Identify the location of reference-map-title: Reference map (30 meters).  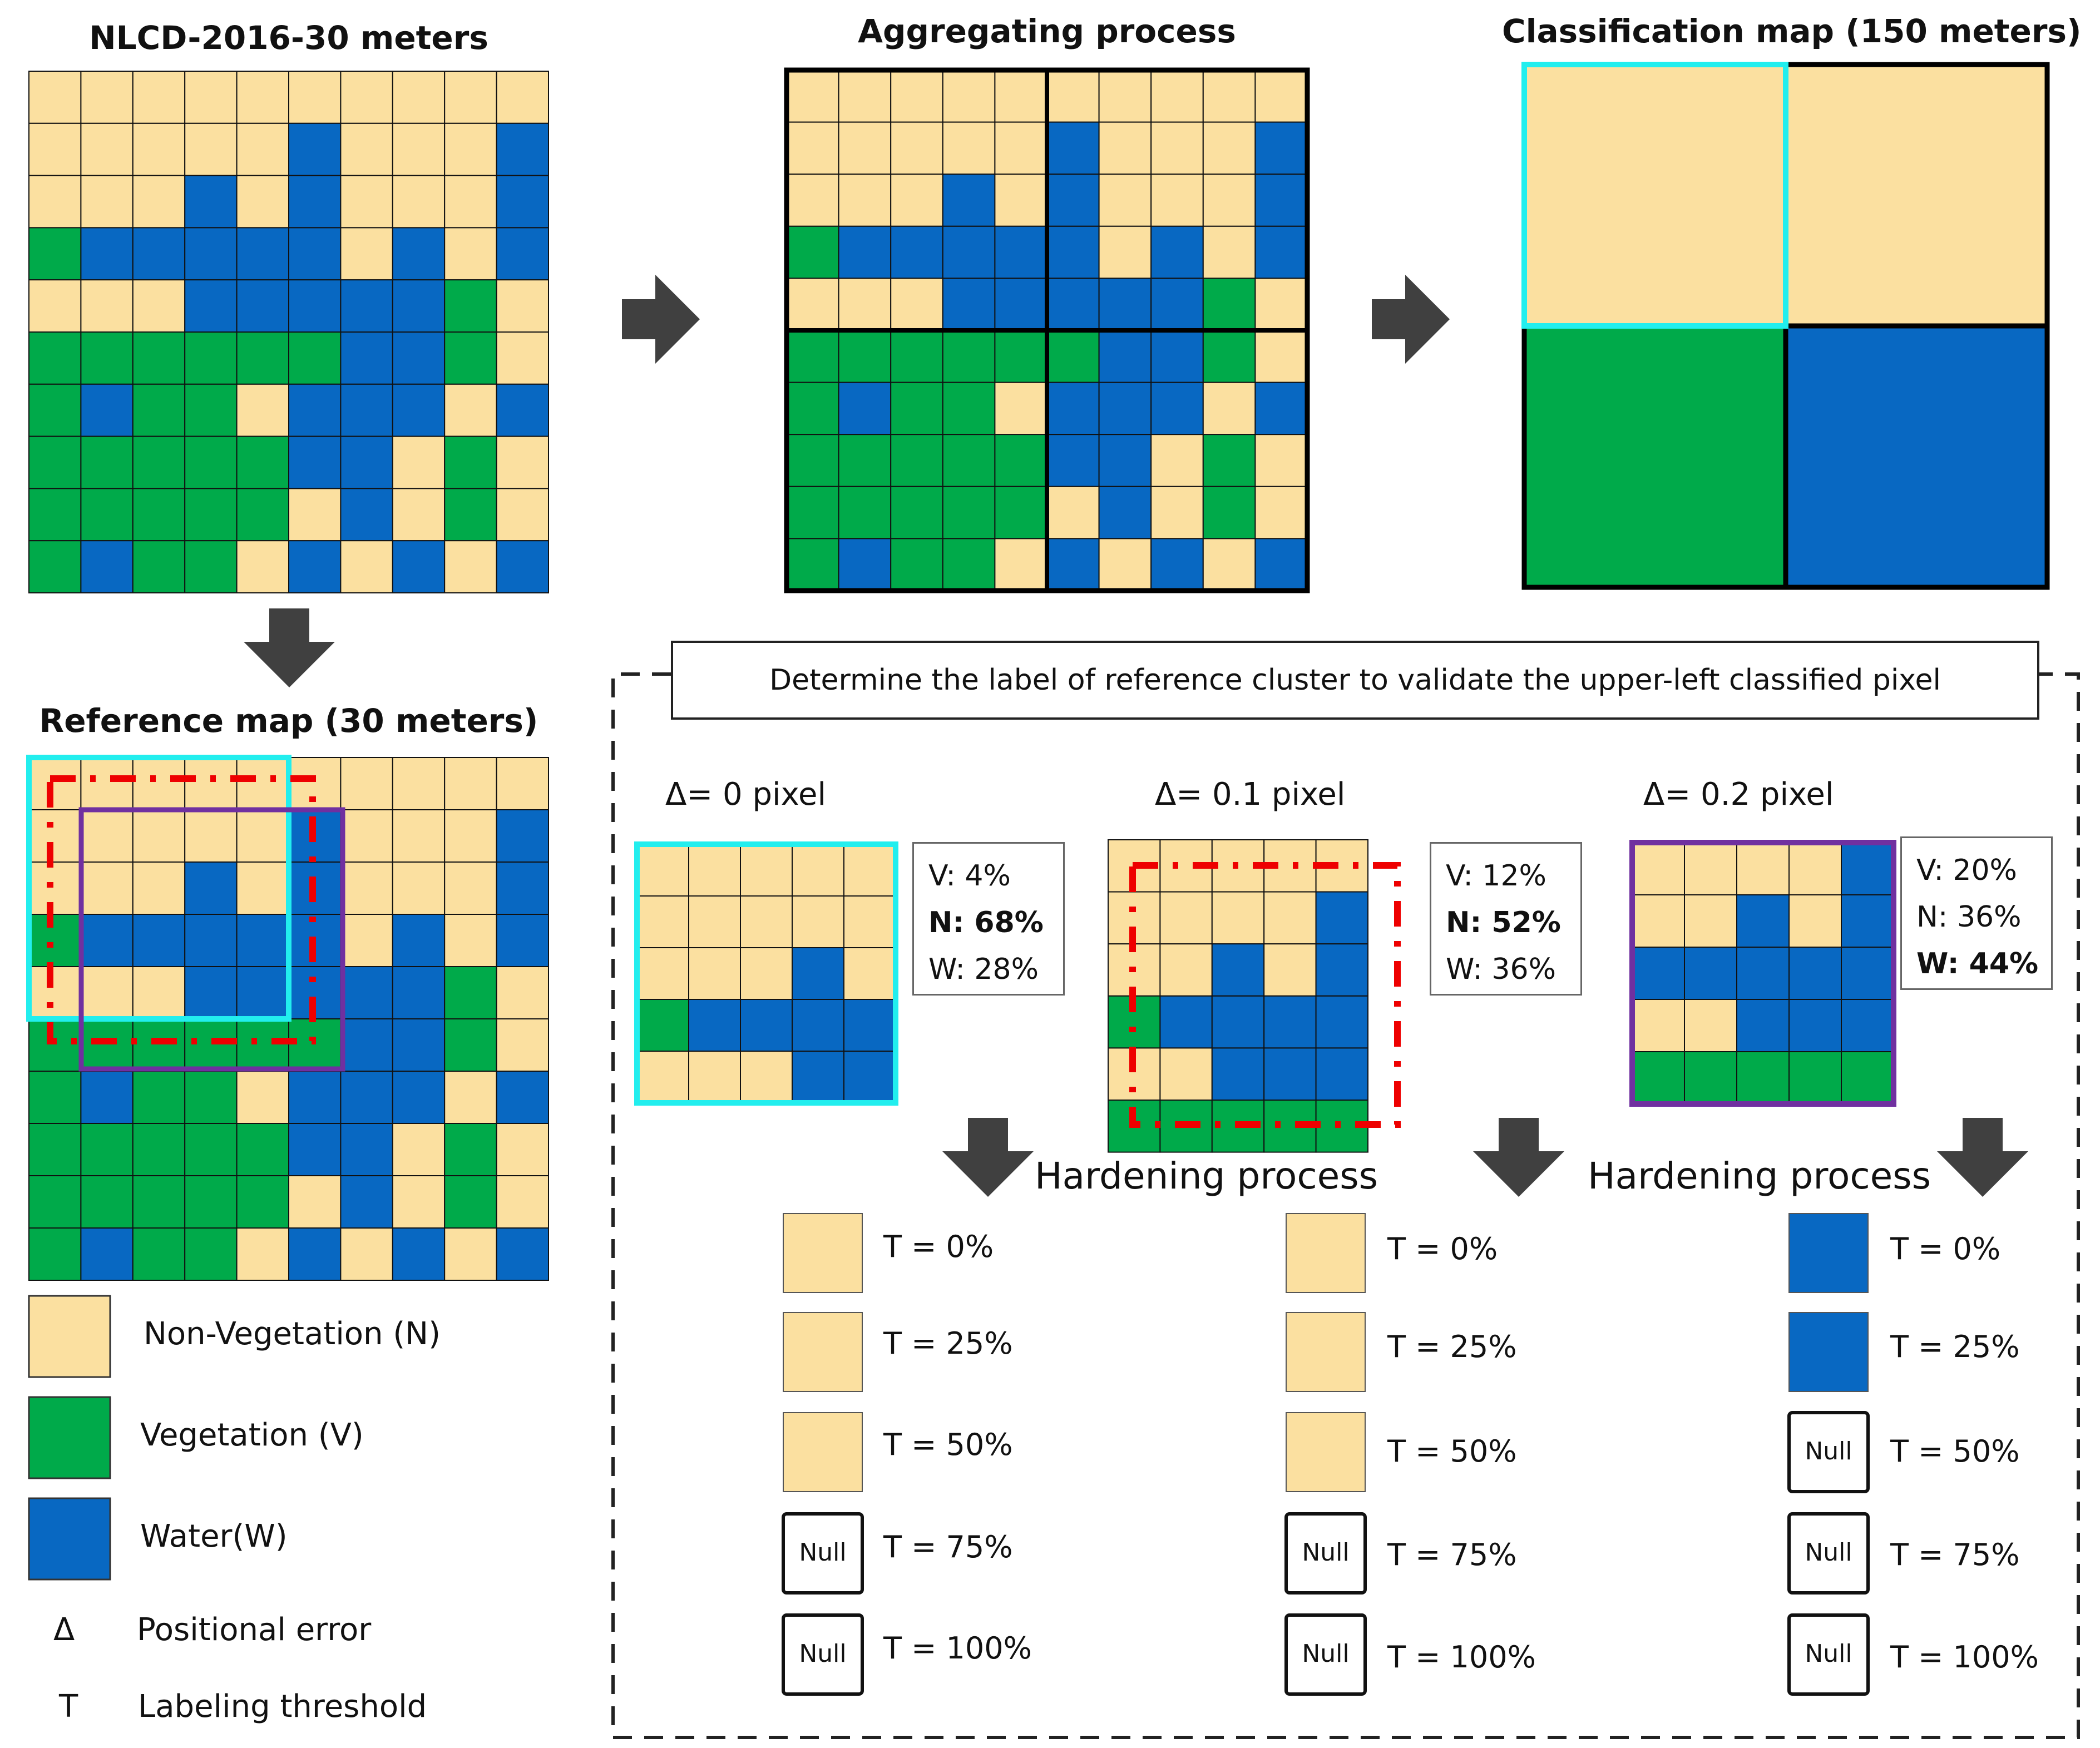
(288, 721).